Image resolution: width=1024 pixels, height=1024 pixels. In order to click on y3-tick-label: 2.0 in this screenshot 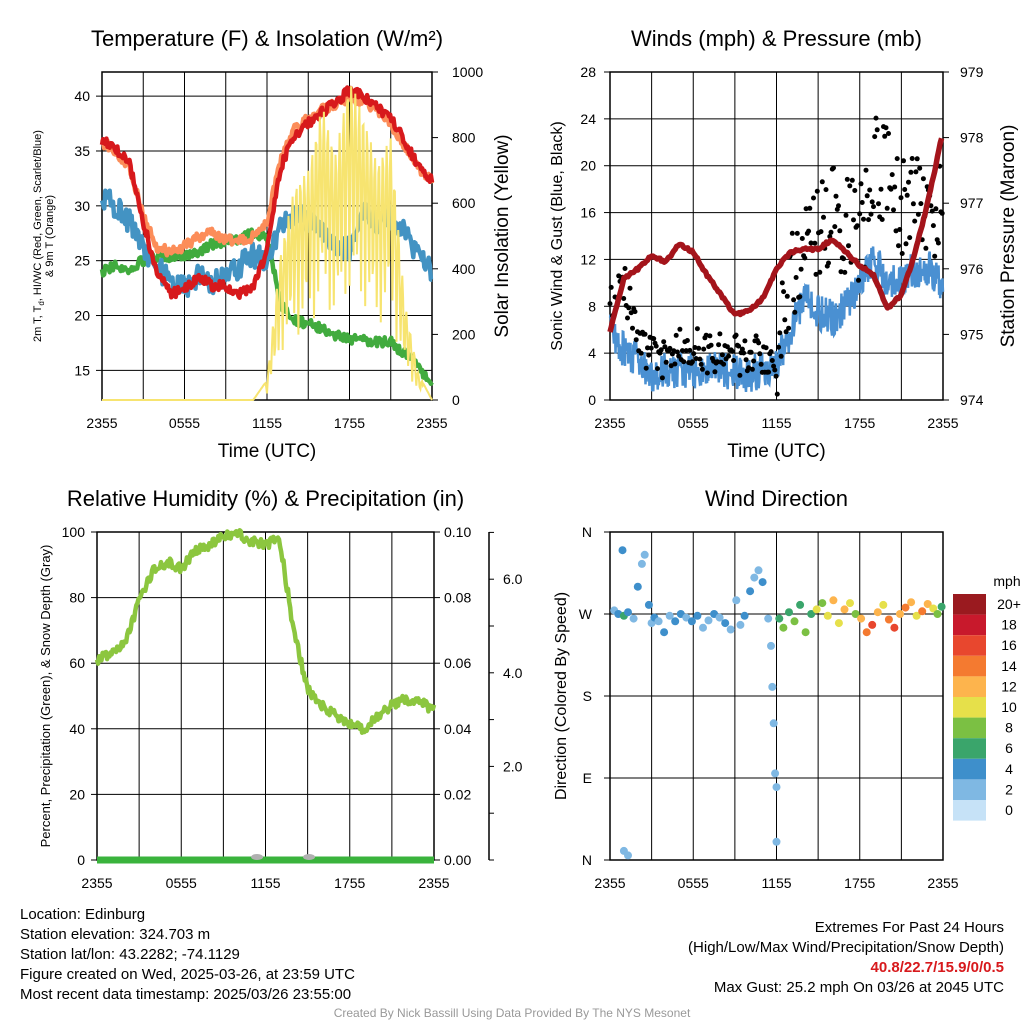, I will do `click(513, 766)`.